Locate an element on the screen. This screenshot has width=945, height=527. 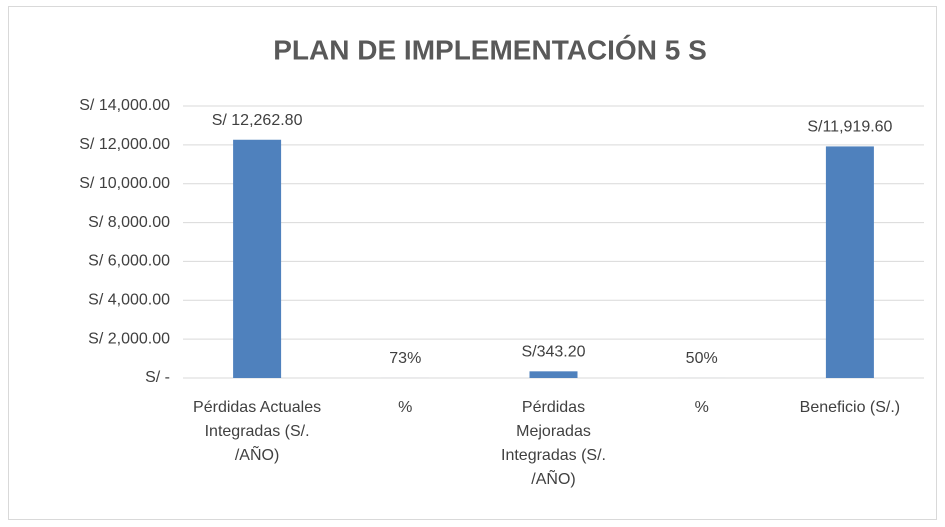
y-tick-label: S/ 4,000.00 is located at coordinates (129, 300).